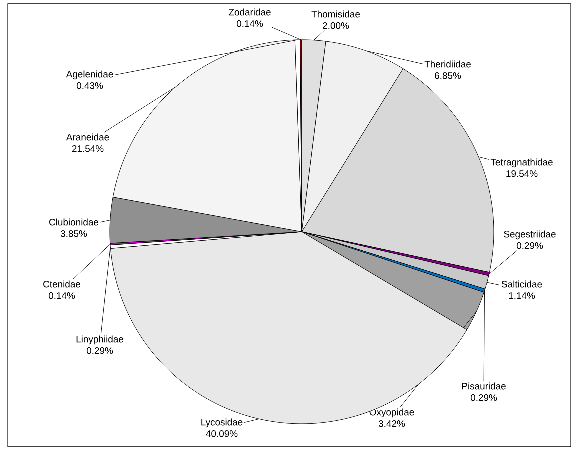 Image resolution: width=577 pixels, height=449 pixels. What do you see at coordinates (62, 284) in the screenshot?
I see `slice-label: Ctenidae` at bounding box center [62, 284].